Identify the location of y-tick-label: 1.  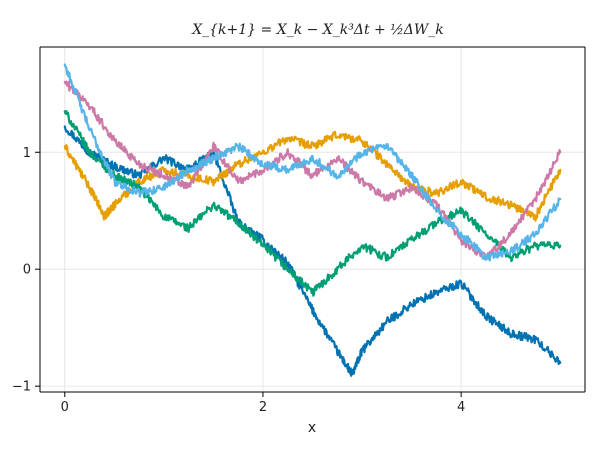
(27, 153).